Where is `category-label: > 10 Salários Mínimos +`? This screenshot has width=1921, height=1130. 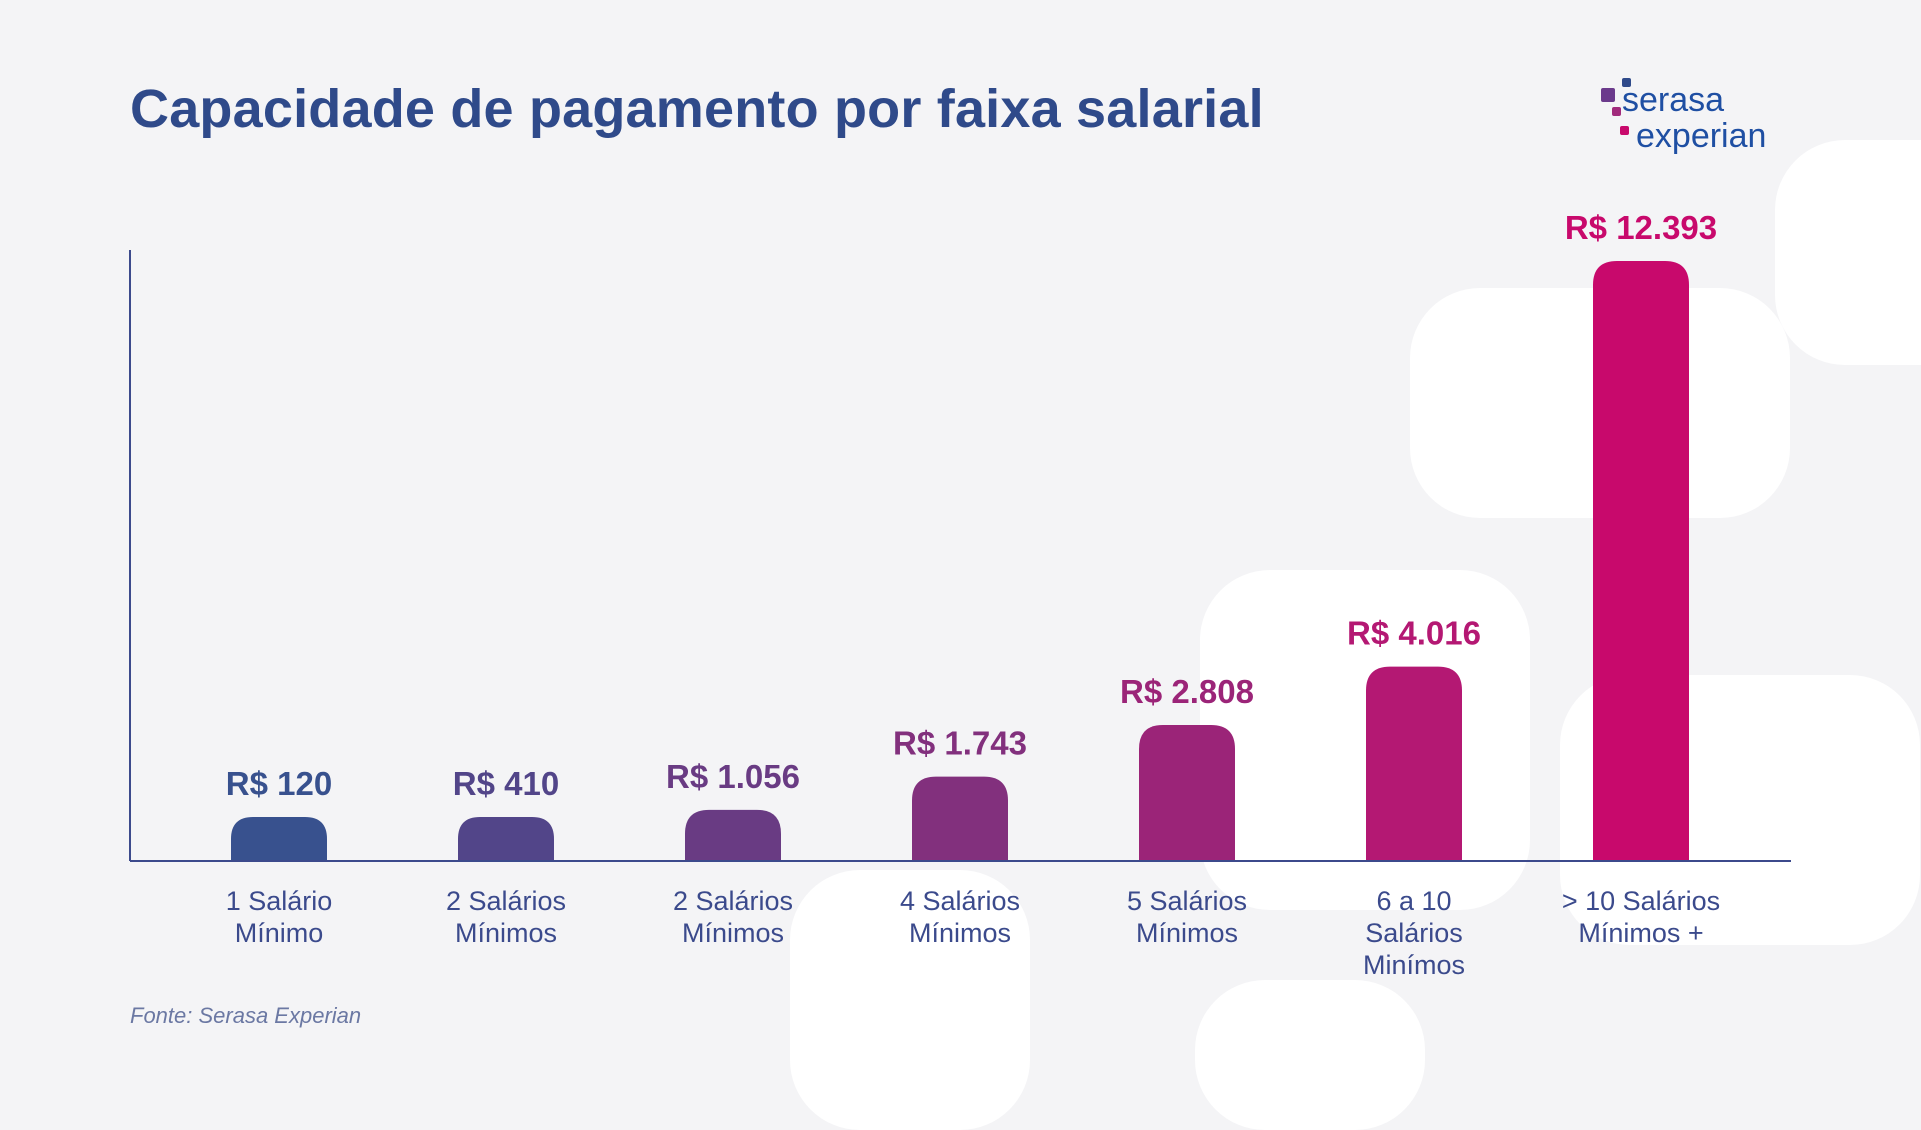 category-label: > 10 Salários Mínimos + is located at coordinates (1641, 917).